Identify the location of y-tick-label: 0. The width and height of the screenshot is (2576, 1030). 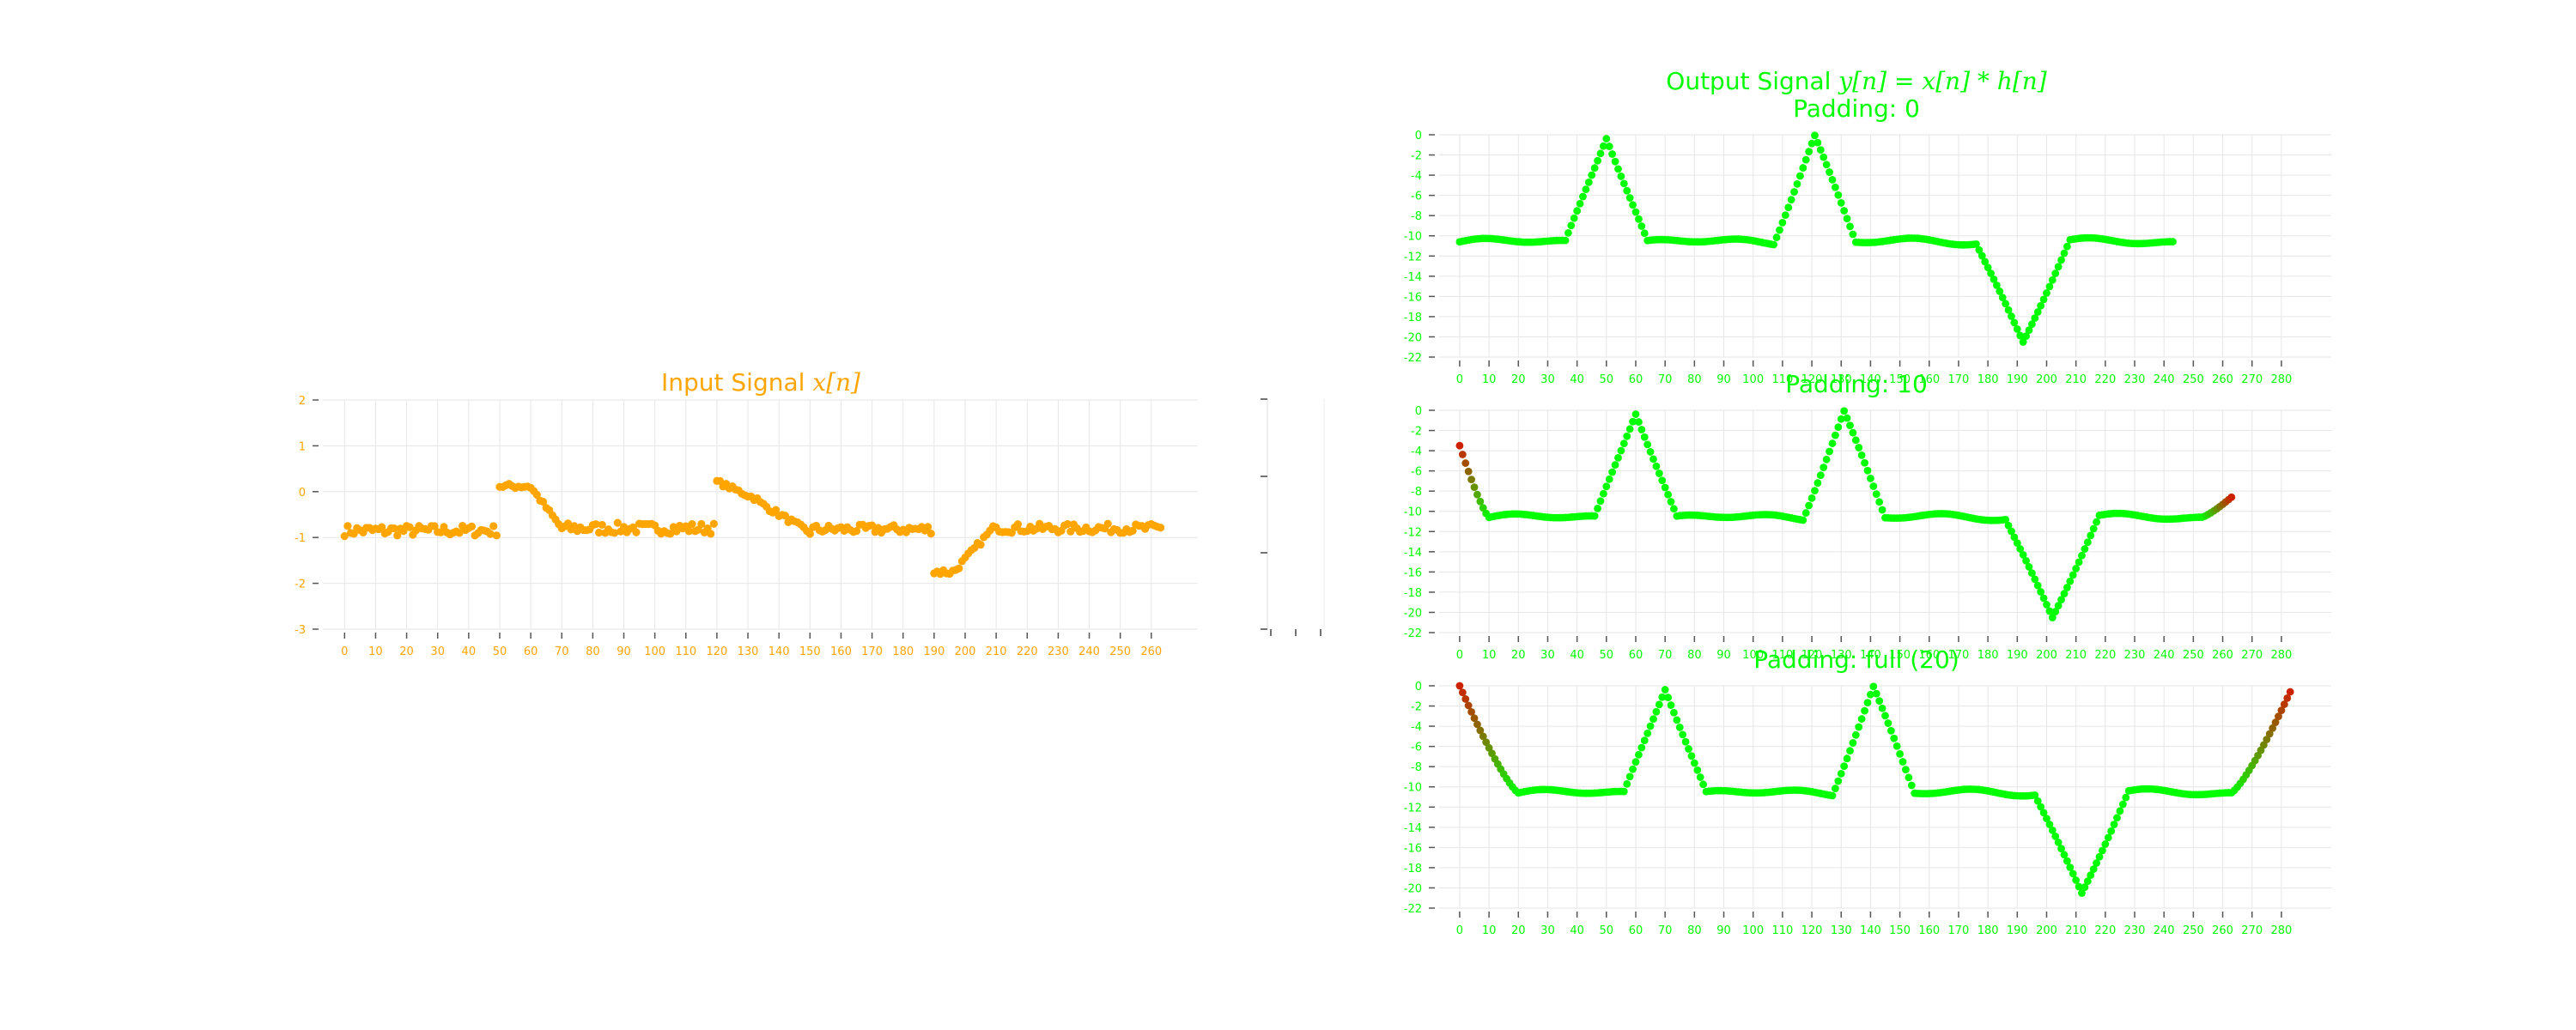
(1418, 136).